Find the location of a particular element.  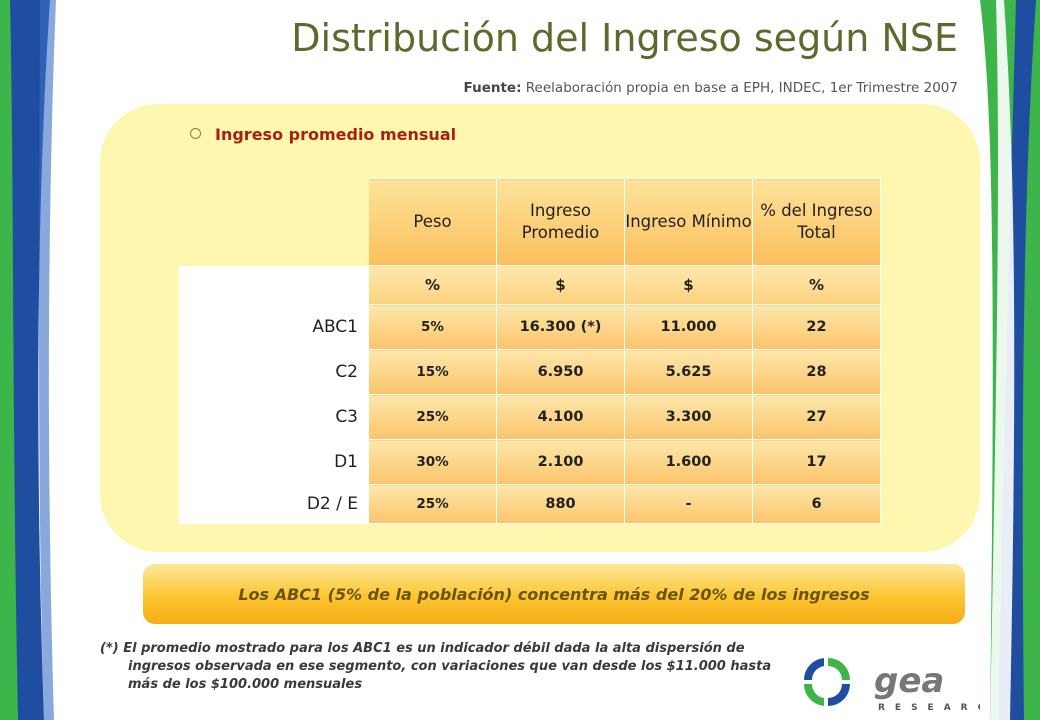

table-cell: 22 is located at coordinates (816, 327).